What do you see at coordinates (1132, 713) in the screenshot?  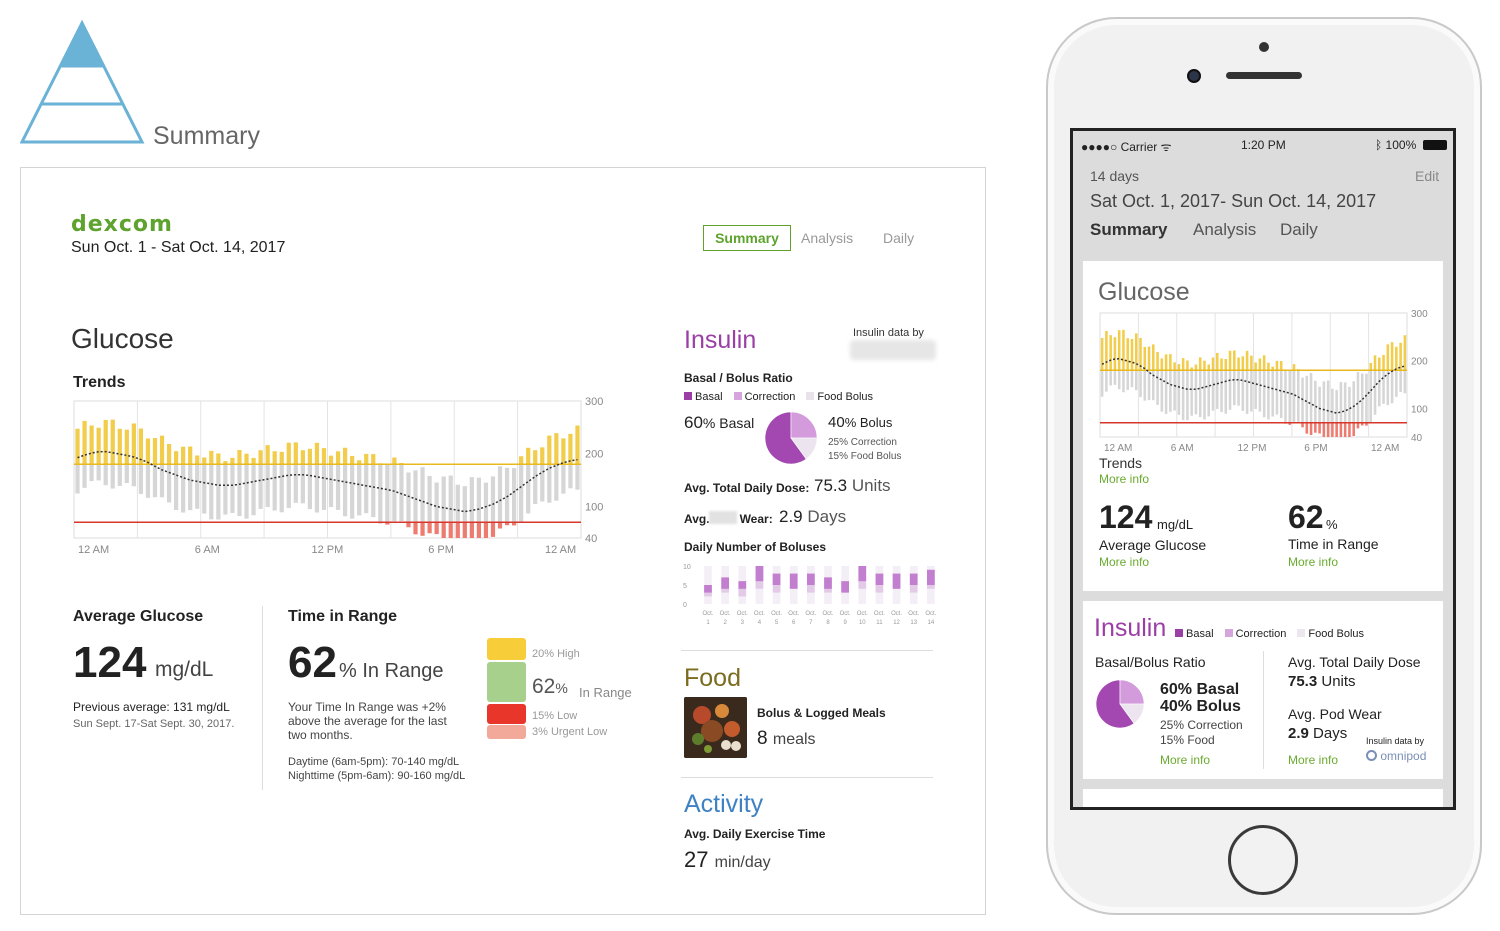 I see `pie-slice-food-bolus` at bounding box center [1132, 713].